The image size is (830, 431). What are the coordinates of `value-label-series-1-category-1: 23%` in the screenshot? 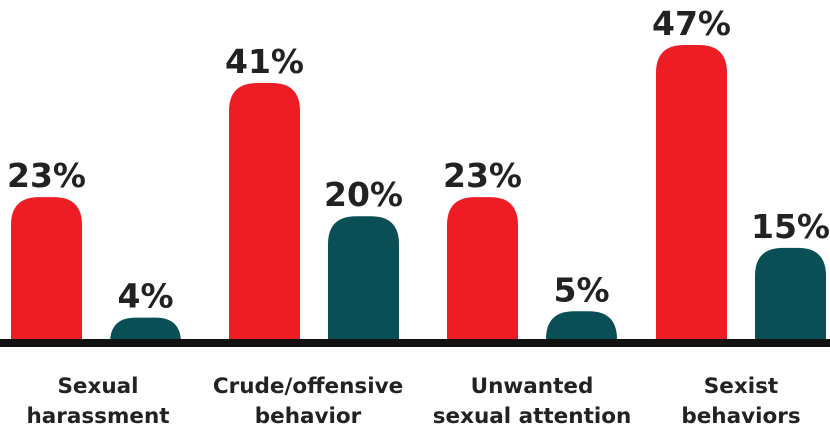 It's located at (46, 175).